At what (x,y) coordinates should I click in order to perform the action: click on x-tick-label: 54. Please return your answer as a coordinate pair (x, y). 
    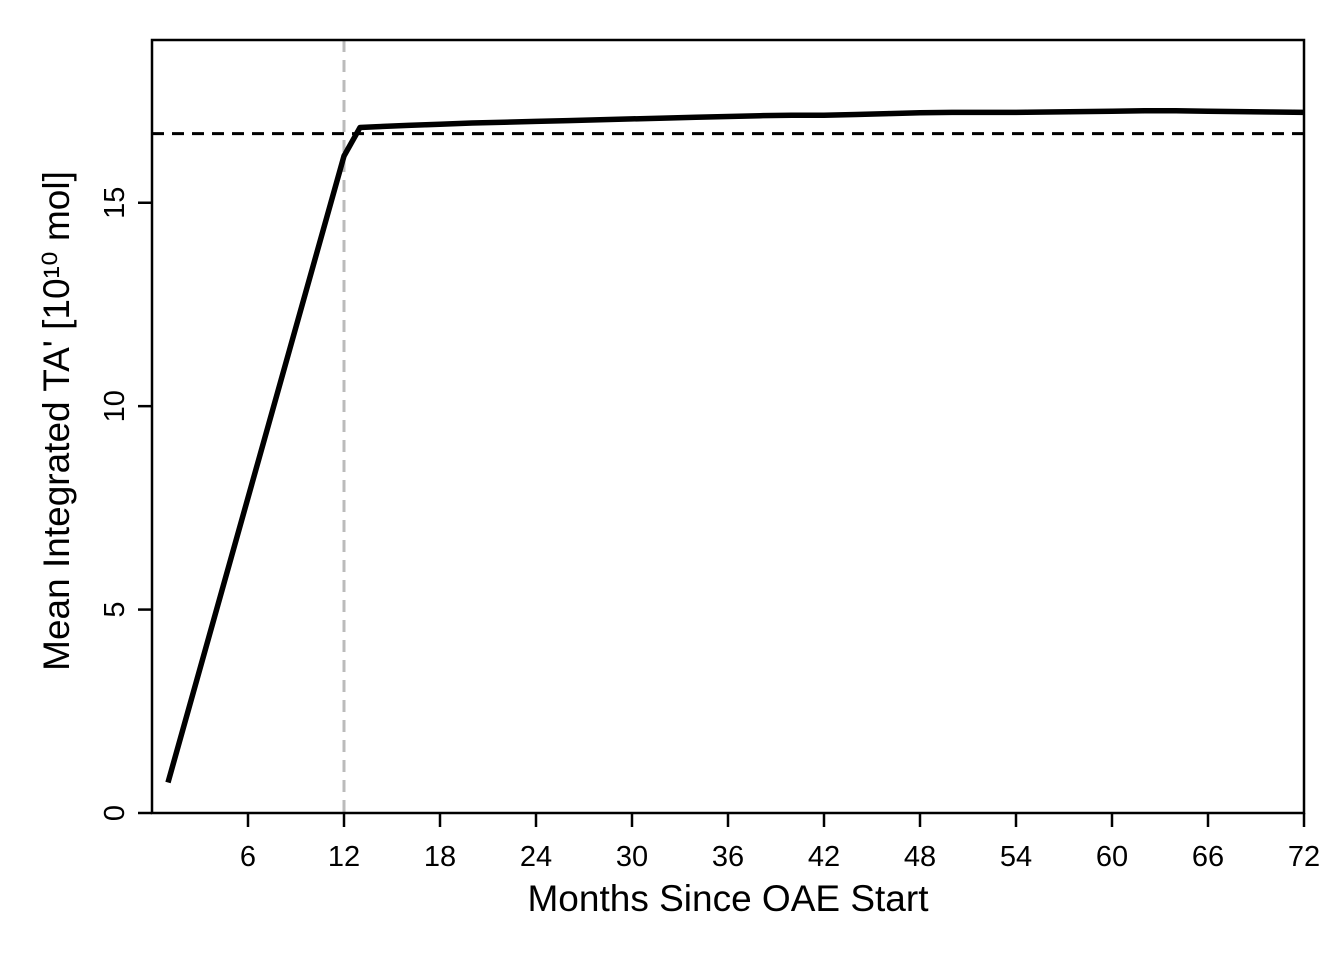
    Looking at the image, I should click on (1016, 857).